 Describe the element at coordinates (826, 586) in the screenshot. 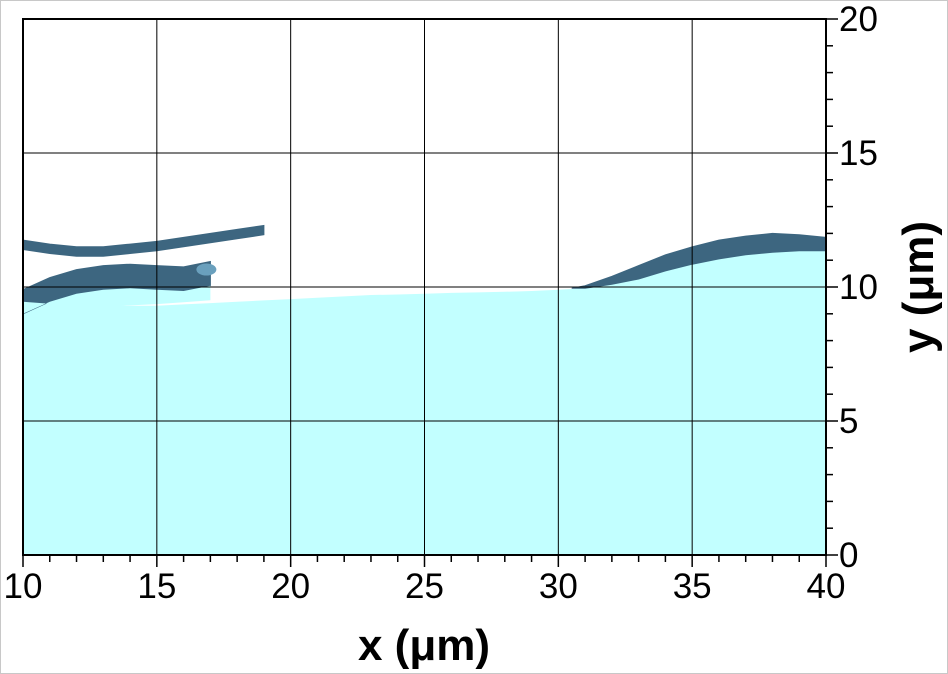

I see `x-tick-label: 40` at that location.